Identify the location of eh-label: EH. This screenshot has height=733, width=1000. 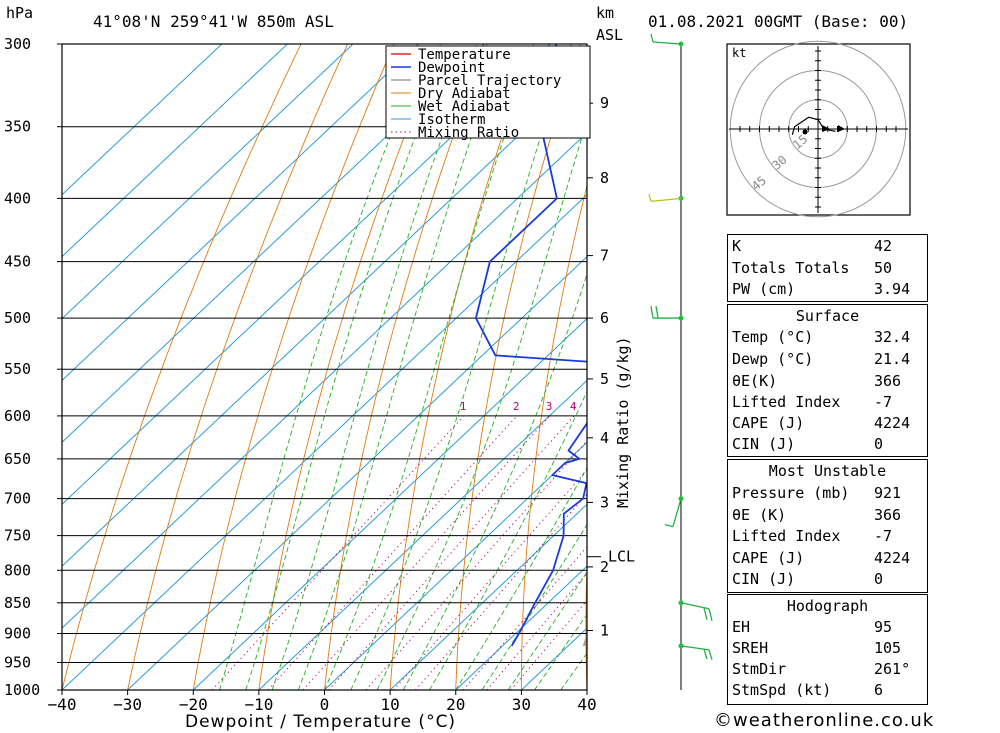
(741, 627).